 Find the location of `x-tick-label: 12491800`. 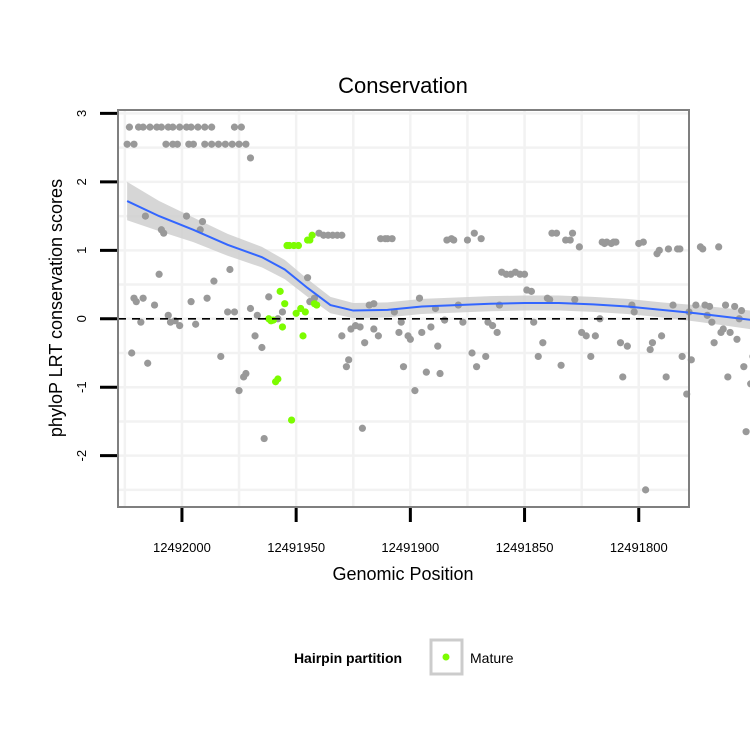

x-tick-label: 12491800 is located at coordinates (639, 547).